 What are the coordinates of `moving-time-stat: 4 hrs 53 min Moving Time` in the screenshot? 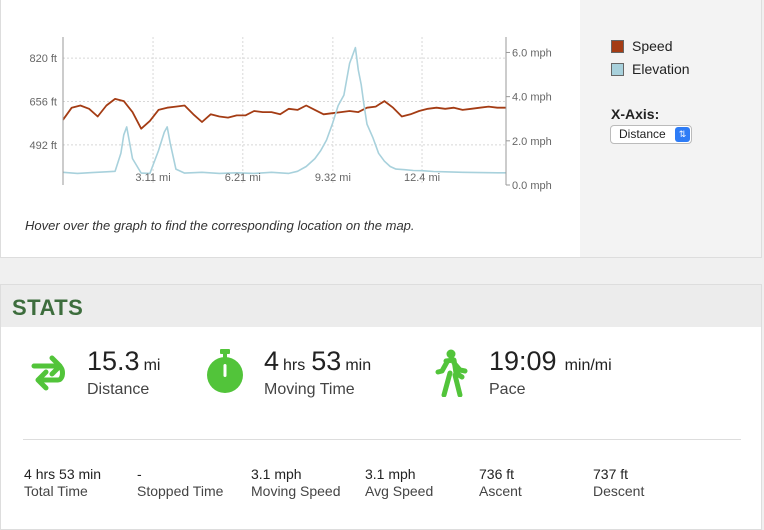 It's located at (317, 372).